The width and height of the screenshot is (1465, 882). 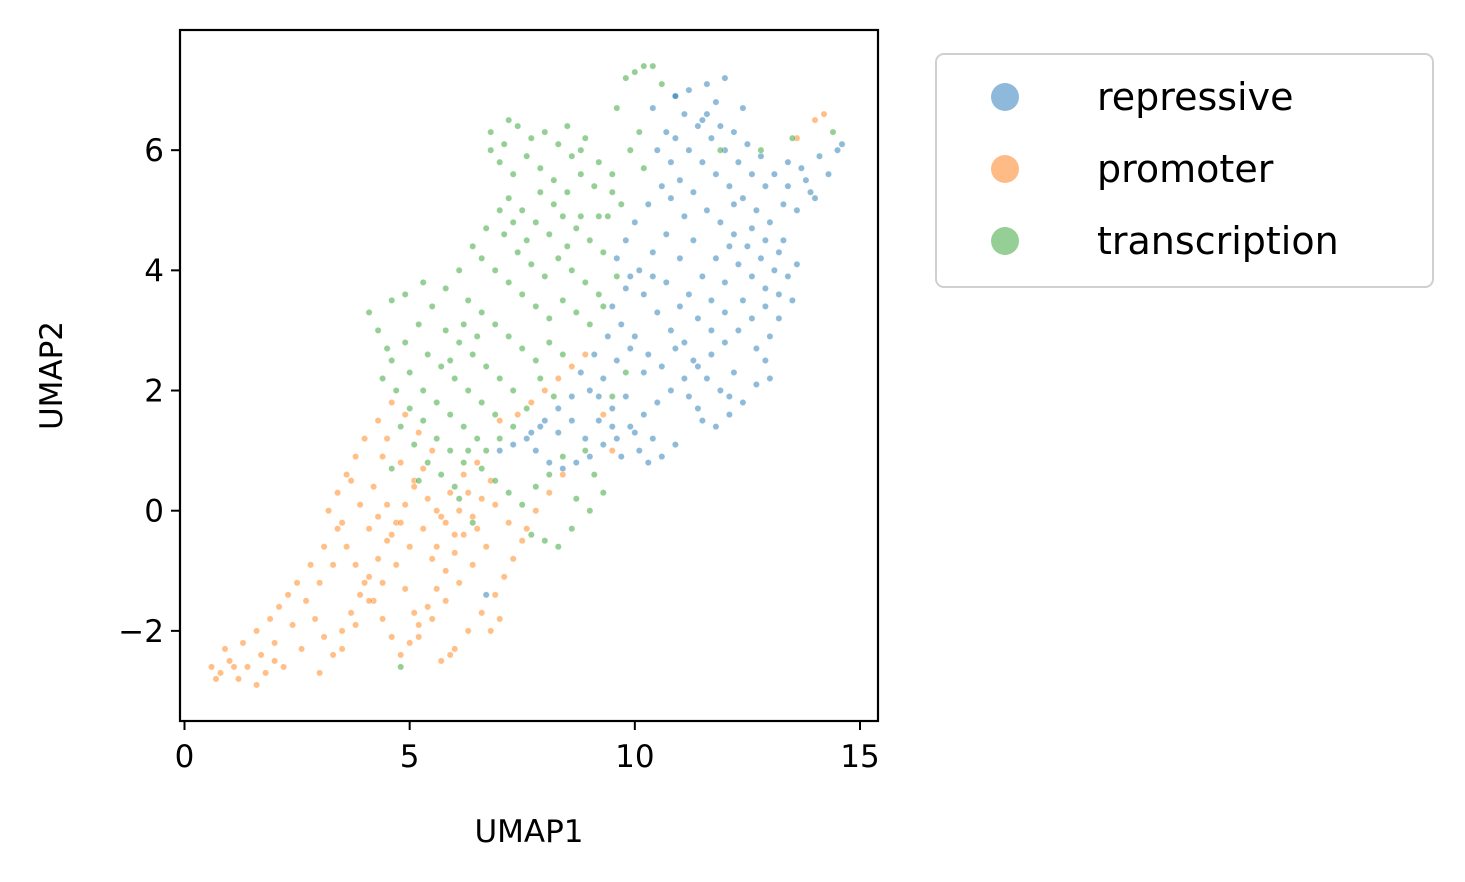 I want to click on y-tick-label: 2, so click(x=154, y=392).